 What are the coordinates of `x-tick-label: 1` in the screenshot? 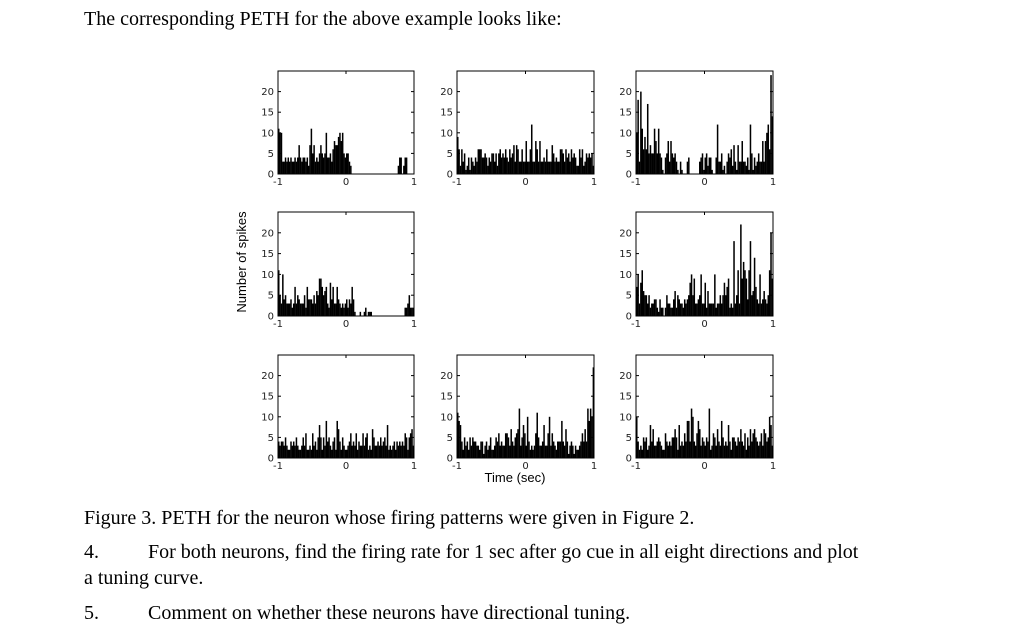 It's located at (773, 324).